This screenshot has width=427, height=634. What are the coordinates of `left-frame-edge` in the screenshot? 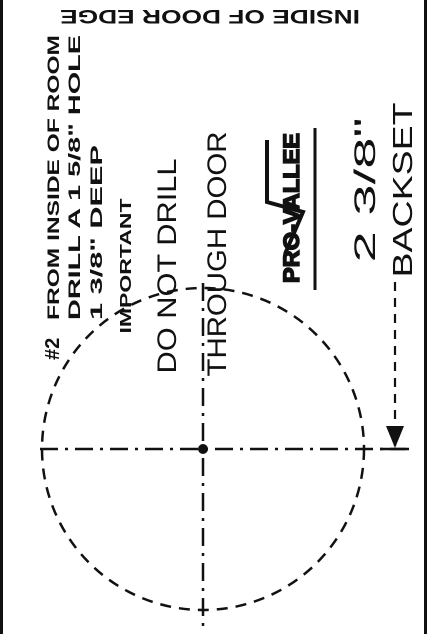 It's located at (1, 317).